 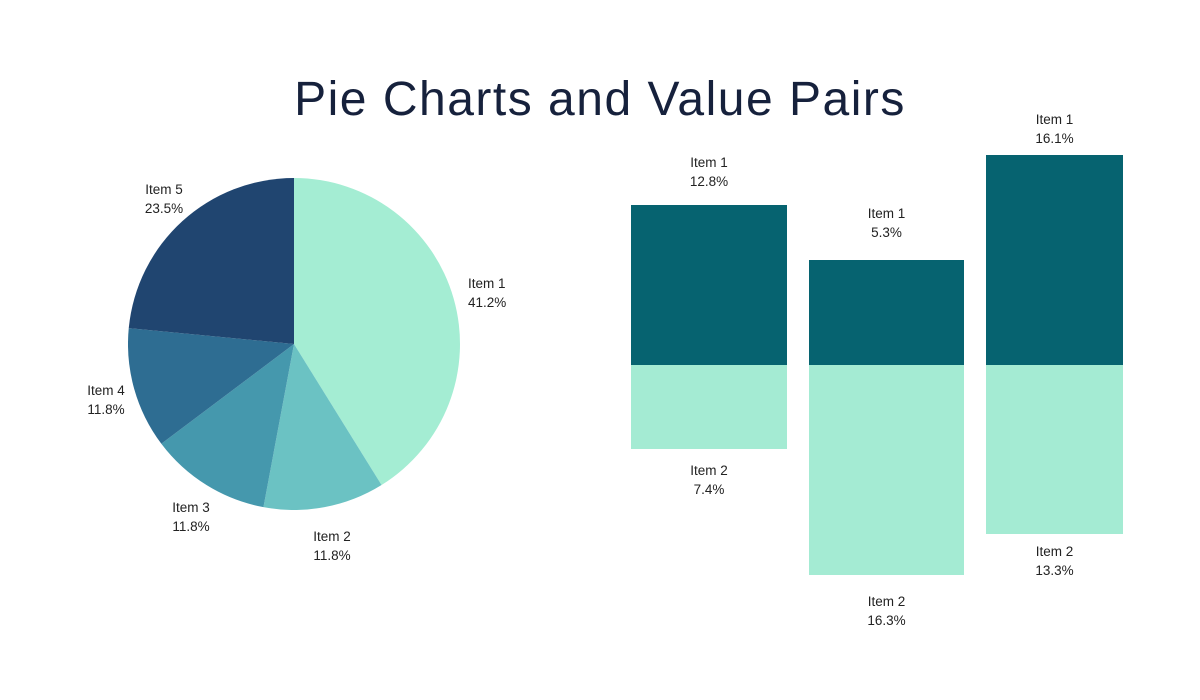 I want to click on bar-2-top-label-value: 5.3%, so click(x=886, y=232).